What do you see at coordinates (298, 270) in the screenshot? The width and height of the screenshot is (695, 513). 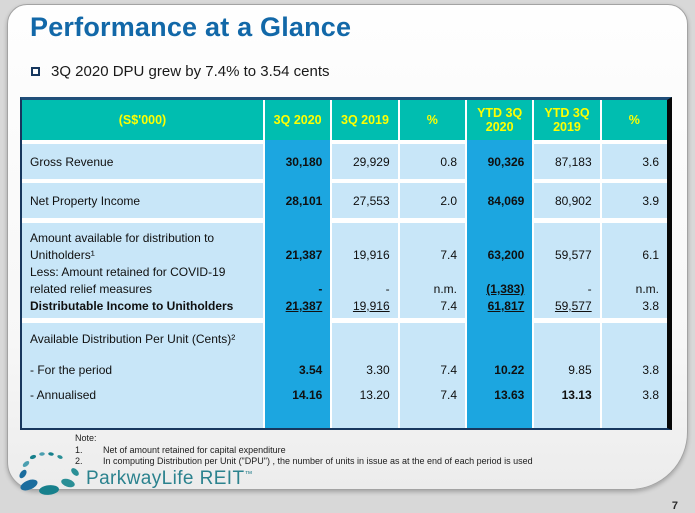 I see `col-dist-3q2020: 21,387 - 21,387` at bounding box center [298, 270].